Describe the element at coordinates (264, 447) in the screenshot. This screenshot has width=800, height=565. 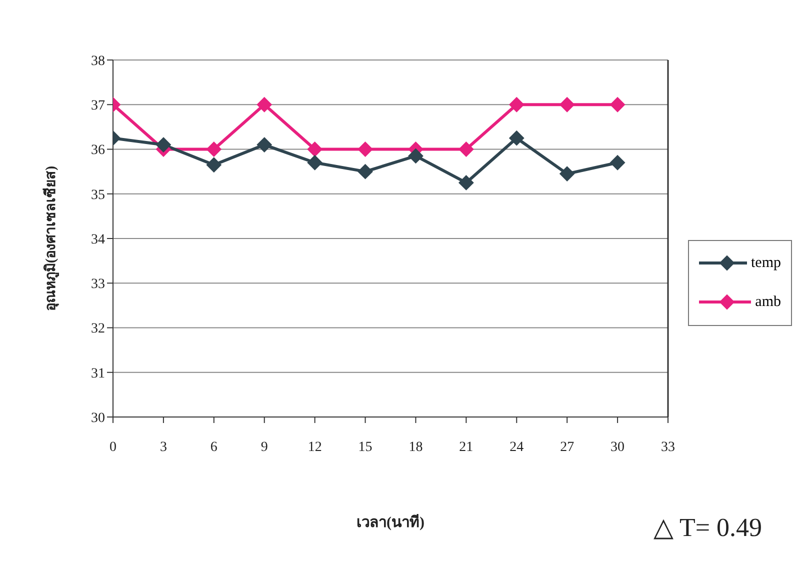
I see `x-tick-label: 9` at that location.